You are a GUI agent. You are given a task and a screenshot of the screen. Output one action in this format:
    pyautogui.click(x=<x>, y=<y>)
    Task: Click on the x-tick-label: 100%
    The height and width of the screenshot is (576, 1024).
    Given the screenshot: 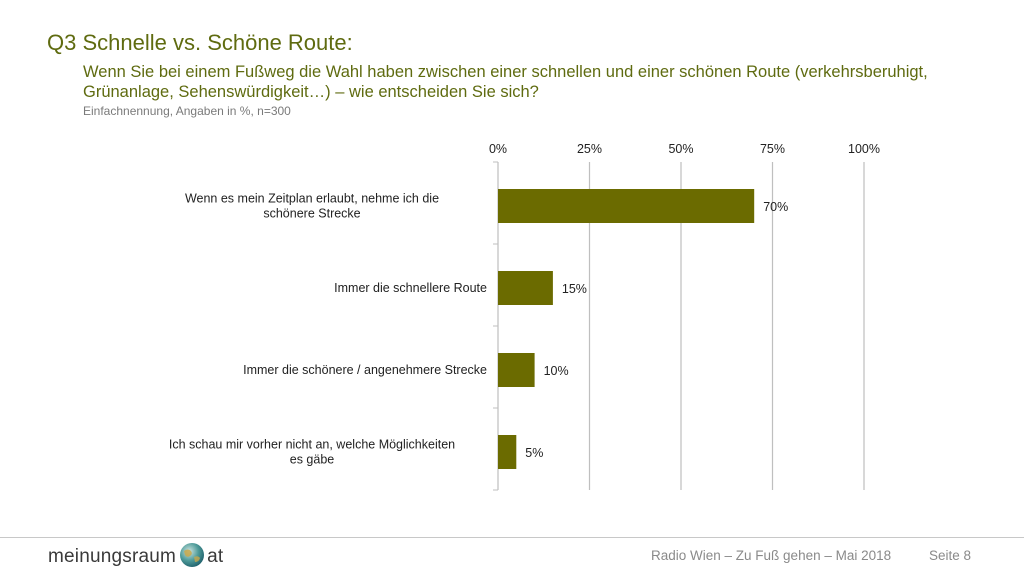 What is the action you would take?
    pyautogui.click(x=864, y=149)
    